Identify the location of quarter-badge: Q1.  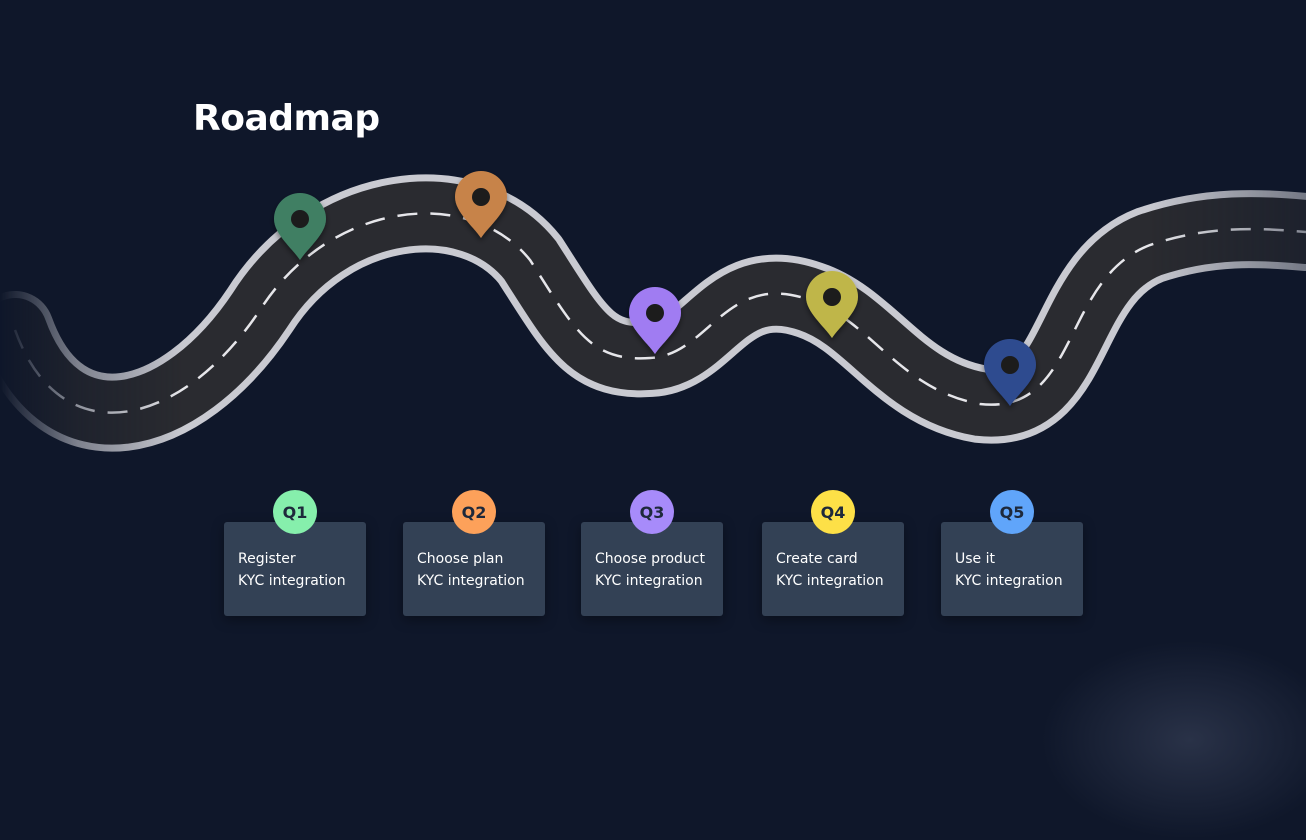
(295, 512).